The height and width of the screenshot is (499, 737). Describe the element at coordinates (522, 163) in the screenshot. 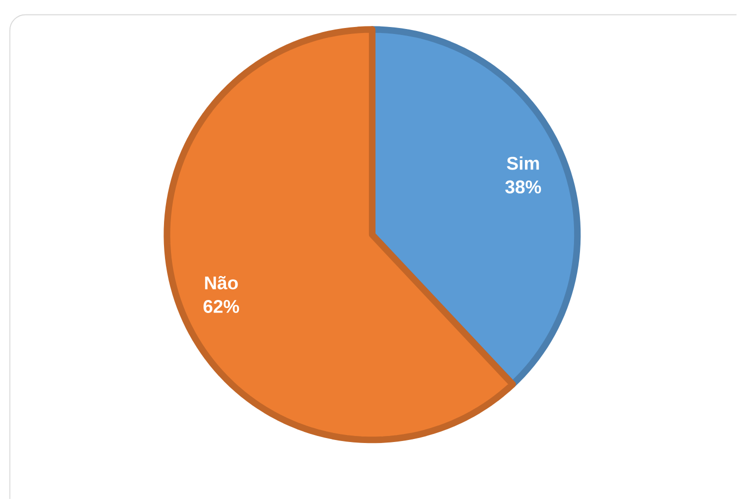

I see `slice-label: Sim` at that location.